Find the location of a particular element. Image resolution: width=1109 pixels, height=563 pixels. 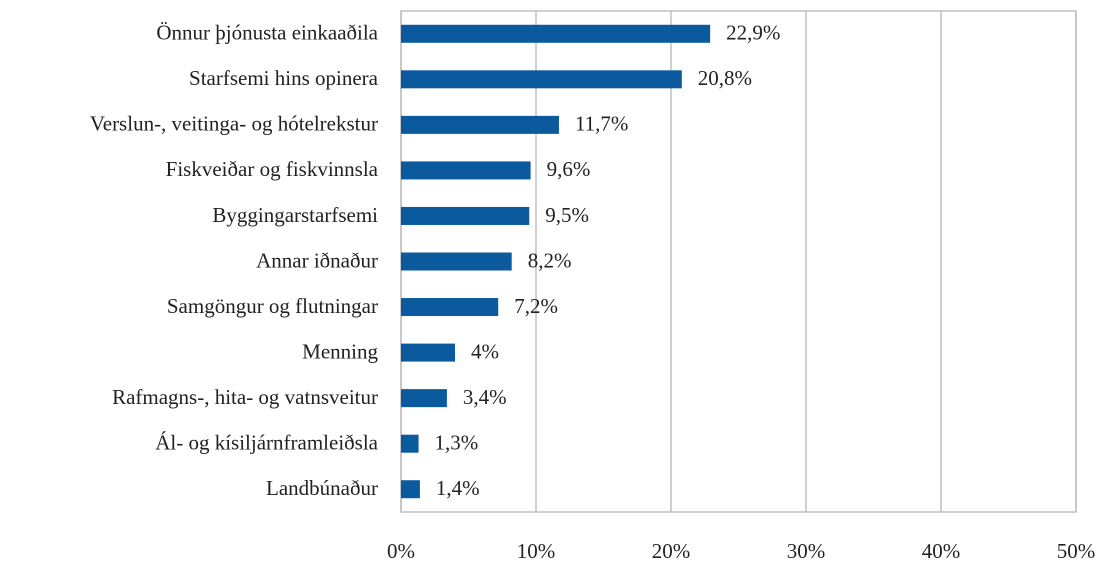

x-tick-label: 0% is located at coordinates (401, 551).